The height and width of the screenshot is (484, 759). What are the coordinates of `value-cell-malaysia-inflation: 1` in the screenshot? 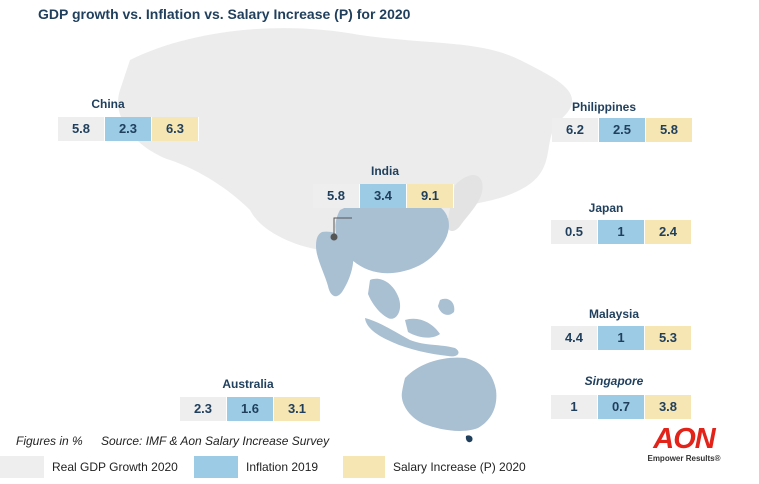 It's located at (621, 338).